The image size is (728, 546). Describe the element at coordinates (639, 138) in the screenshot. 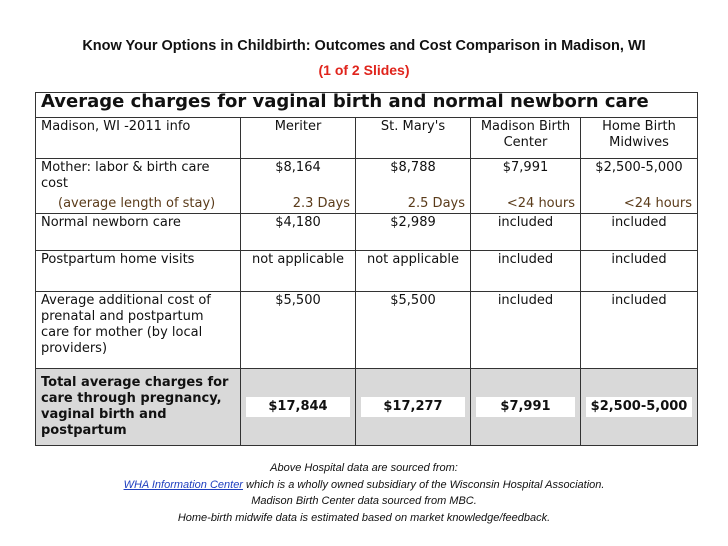

I see `header-cell: Home Birth Midwives` at that location.